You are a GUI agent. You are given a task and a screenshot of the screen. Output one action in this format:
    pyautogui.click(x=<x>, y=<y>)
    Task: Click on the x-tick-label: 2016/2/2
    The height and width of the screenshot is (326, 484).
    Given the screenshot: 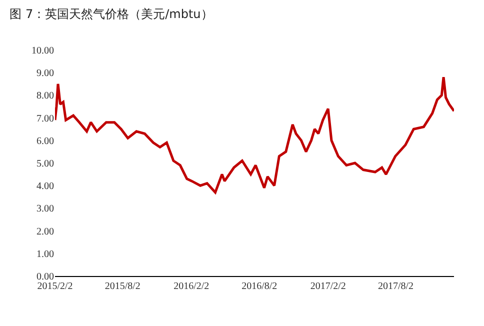 What is the action you would take?
    pyautogui.click(x=192, y=286)
    